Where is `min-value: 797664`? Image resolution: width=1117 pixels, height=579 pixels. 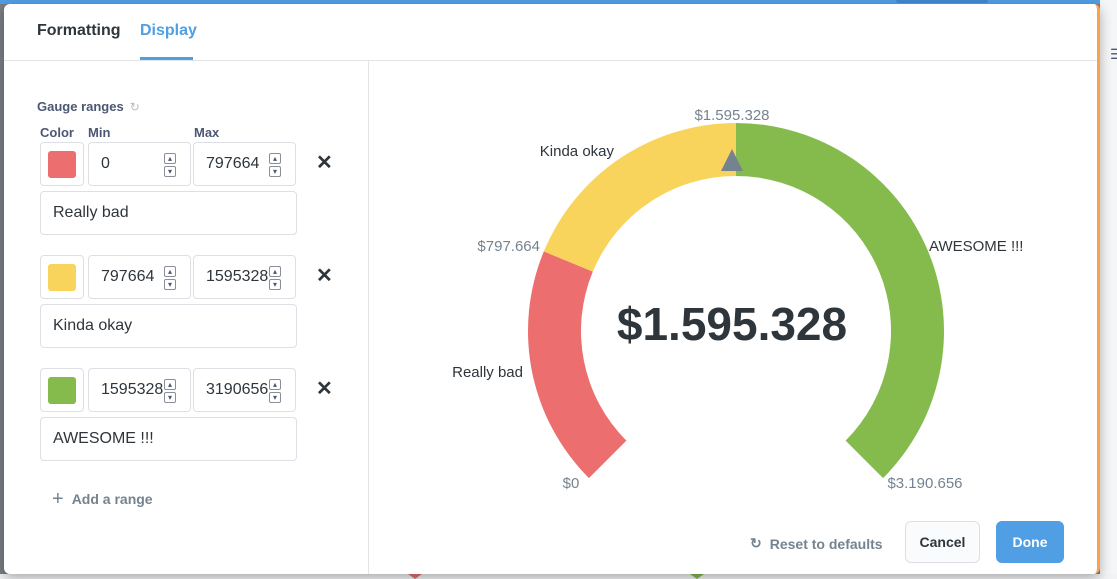
min-value: 797664 is located at coordinates (128, 276).